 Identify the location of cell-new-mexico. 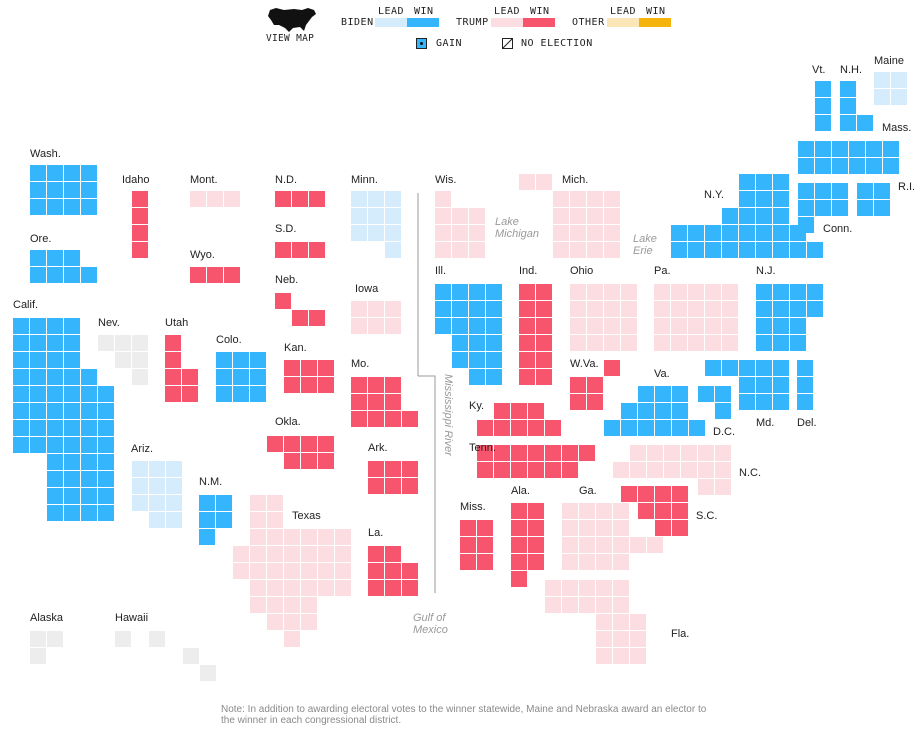
(207, 520).